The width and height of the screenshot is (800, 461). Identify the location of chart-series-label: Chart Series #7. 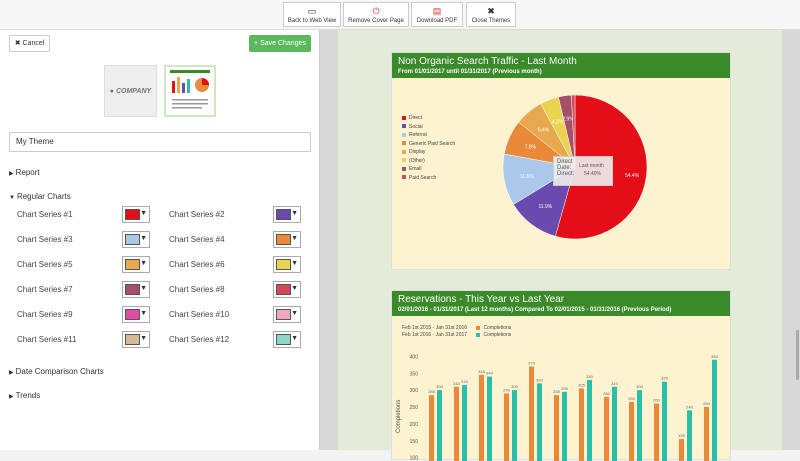
(45, 289).